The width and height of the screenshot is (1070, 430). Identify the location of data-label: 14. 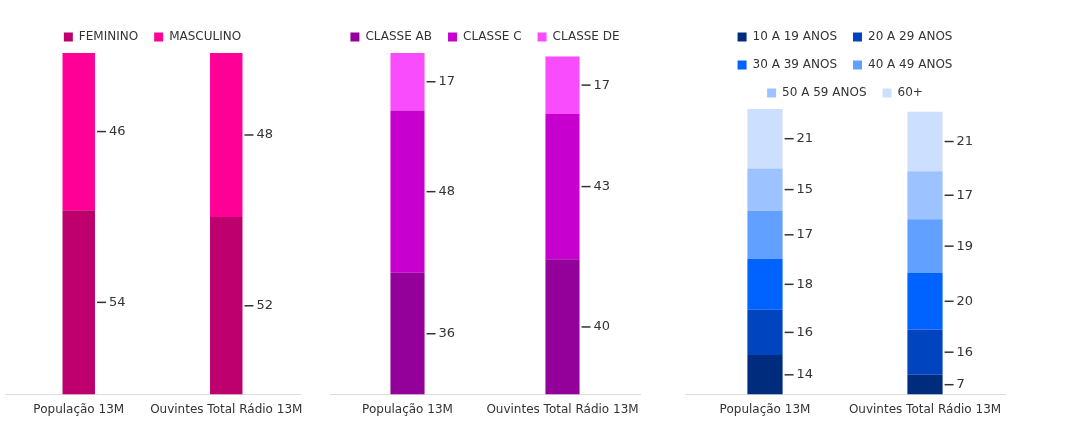
(805, 374).